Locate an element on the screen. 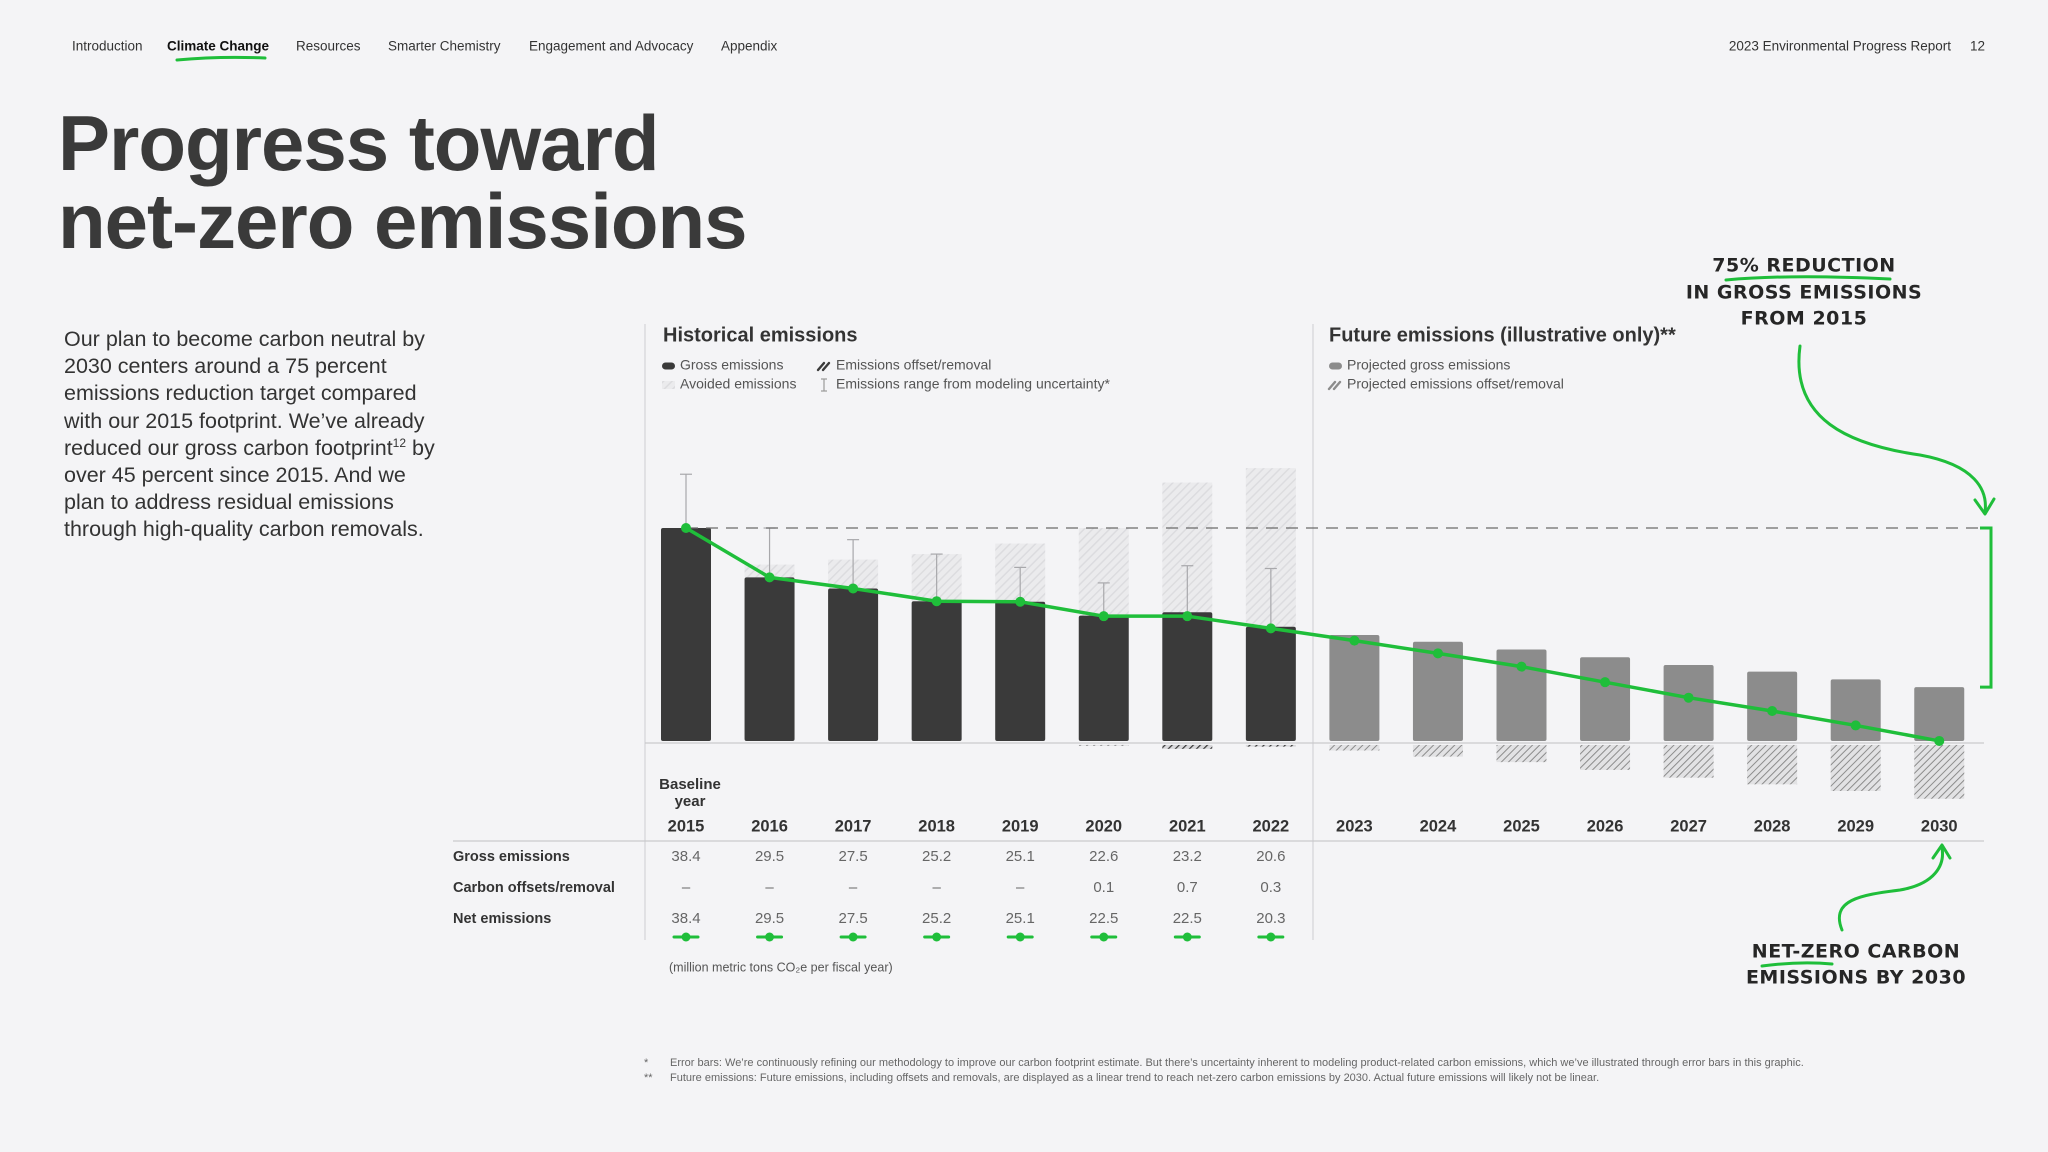 Image resolution: width=2048 pixels, height=1152 pixels. legend-label: Emissions offset/removal is located at coordinates (913, 365).